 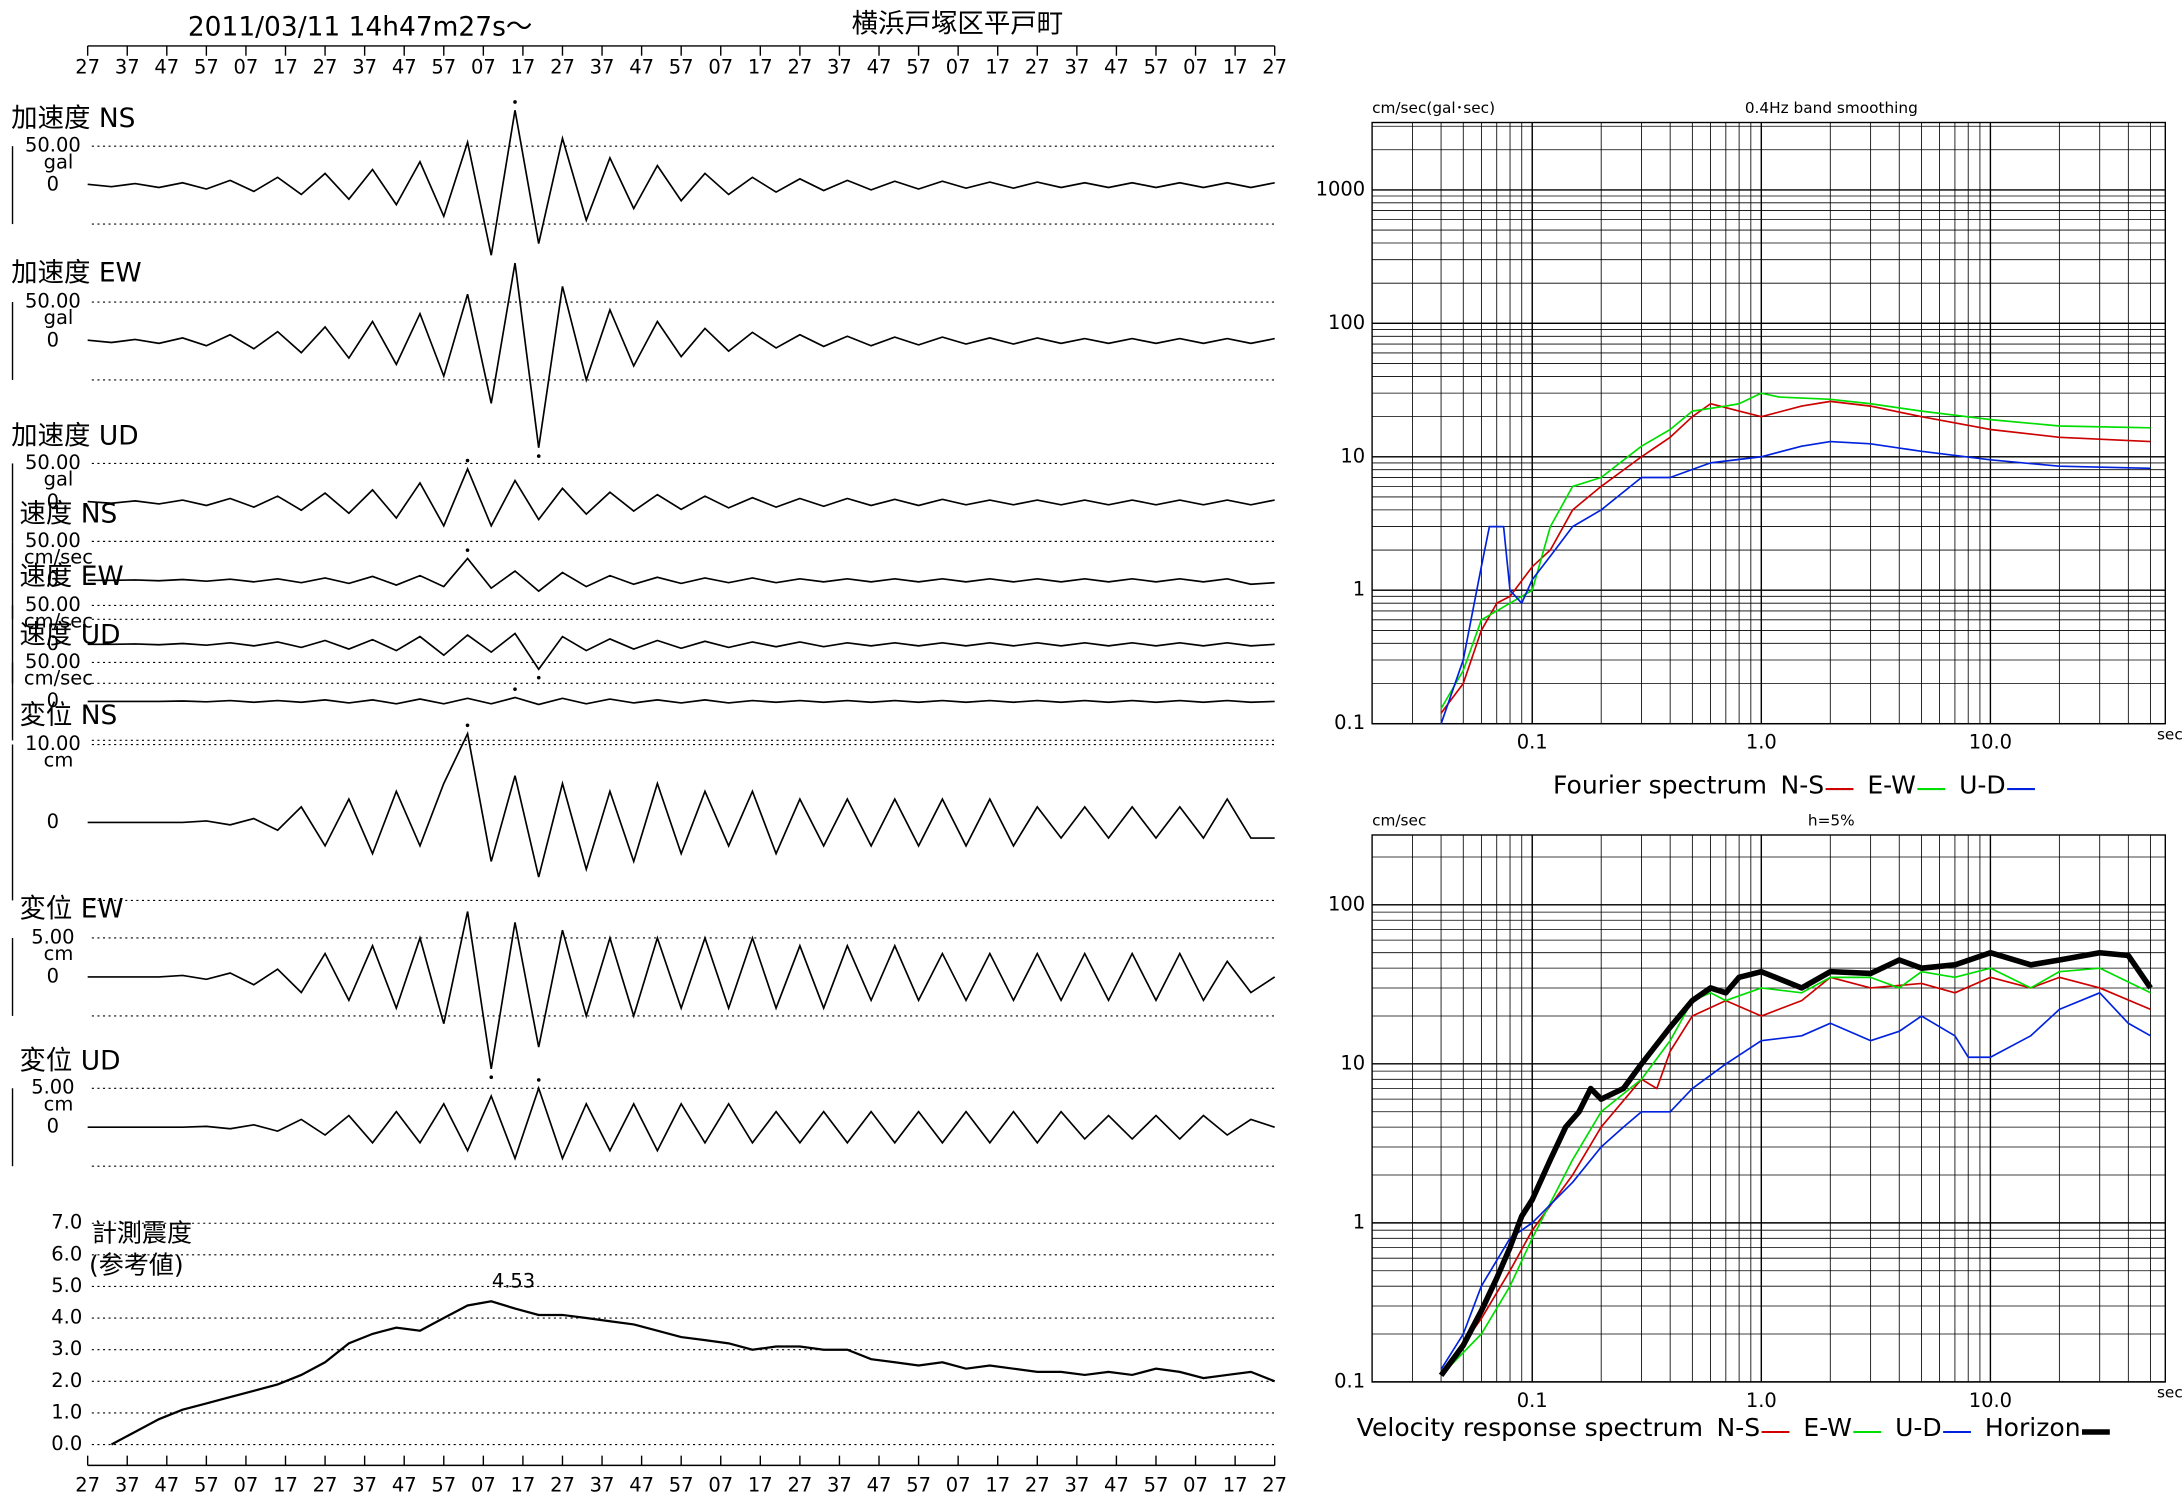 What do you see at coordinates (1831, 821) in the screenshot?
I see `subtitle: h=5%` at bounding box center [1831, 821].